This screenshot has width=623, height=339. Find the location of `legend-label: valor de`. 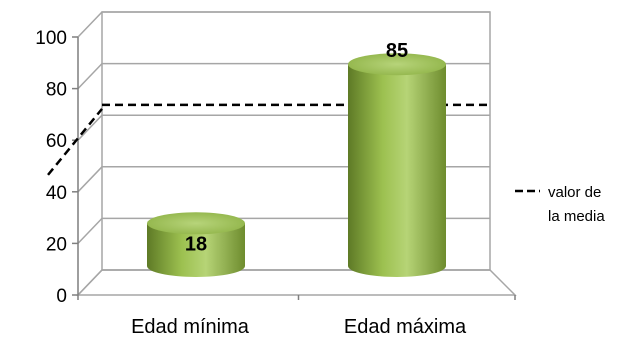

legend-label: valor de is located at coordinates (574, 192).